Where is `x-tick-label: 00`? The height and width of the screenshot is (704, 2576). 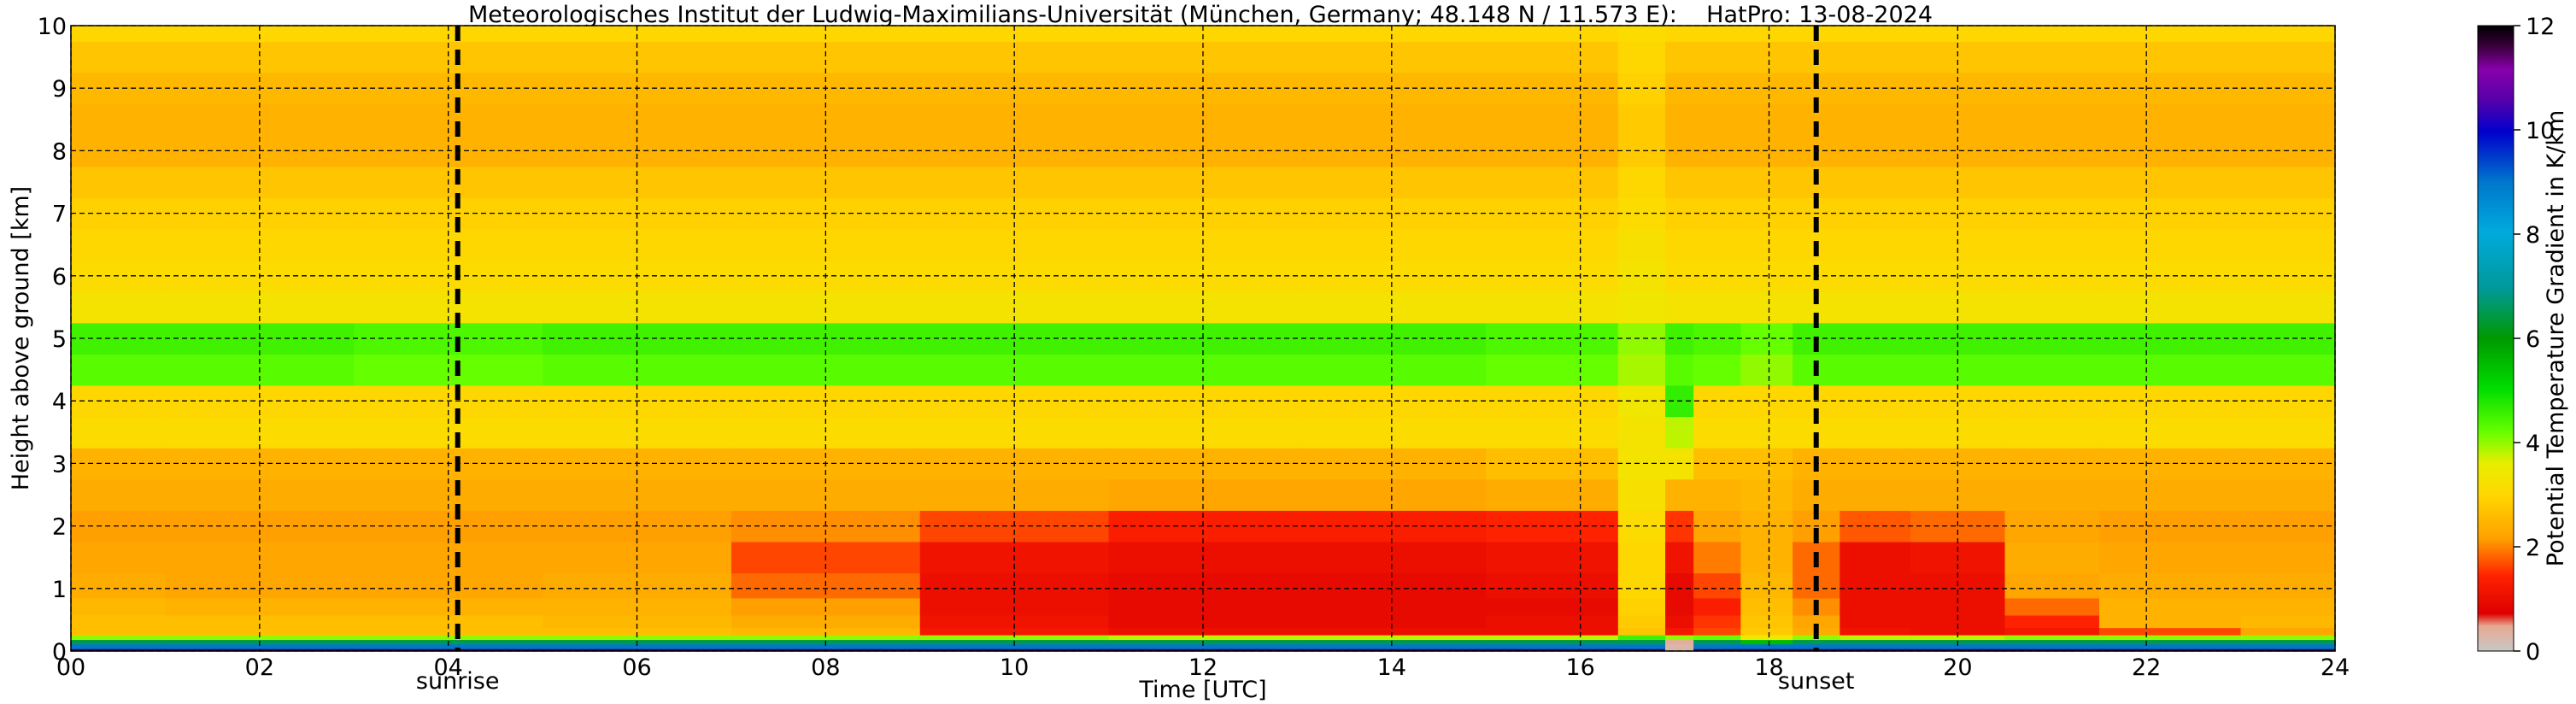
x-tick-label: 00 is located at coordinates (70, 667).